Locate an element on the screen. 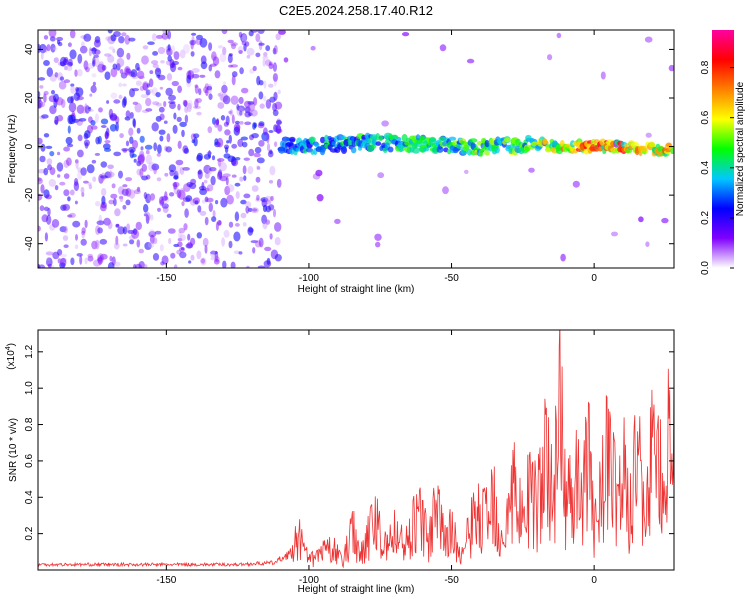 Image resolution: width=750 pixels, height=600 pixels. colorbar-tick-label: 0.4 is located at coordinates (705, 167).